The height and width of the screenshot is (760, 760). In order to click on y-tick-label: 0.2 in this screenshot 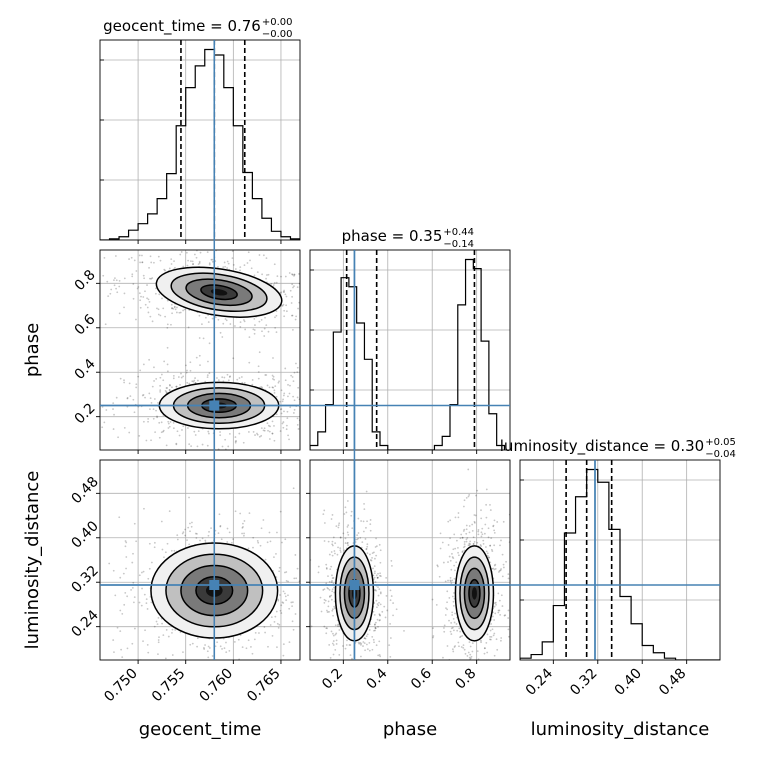, I will do `click(85, 413)`.